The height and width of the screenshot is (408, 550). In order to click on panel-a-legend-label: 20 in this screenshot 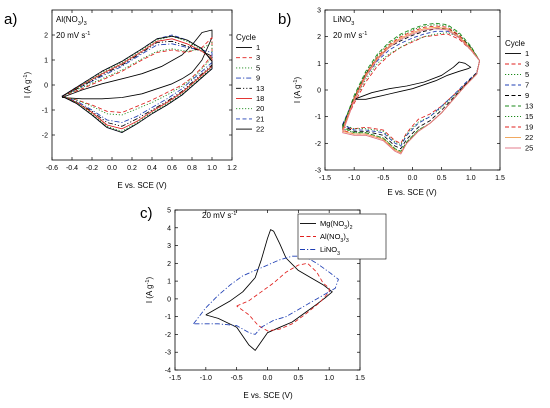, I will do `click(260, 108)`.